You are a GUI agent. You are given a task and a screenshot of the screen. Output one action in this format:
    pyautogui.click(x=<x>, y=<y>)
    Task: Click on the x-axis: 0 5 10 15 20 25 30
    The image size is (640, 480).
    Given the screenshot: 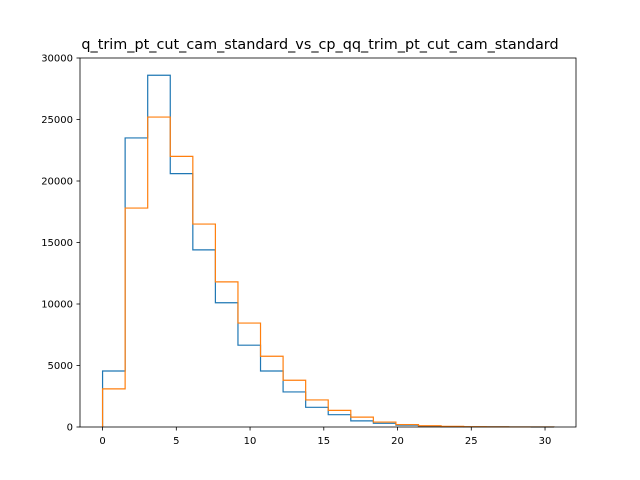 What is the action you would take?
    pyautogui.click(x=325, y=437)
    